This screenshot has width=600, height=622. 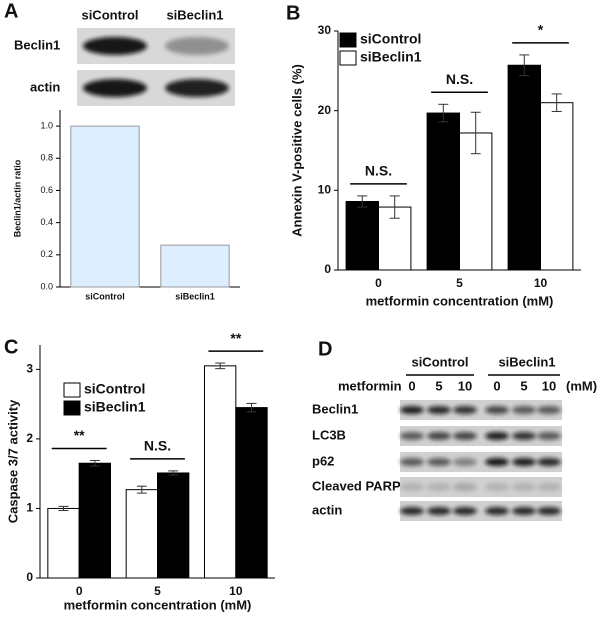 What do you see at coordinates (17, 198) in the screenshot?
I see `y-axis-label: Beclin1/actin ratio` at bounding box center [17, 198].